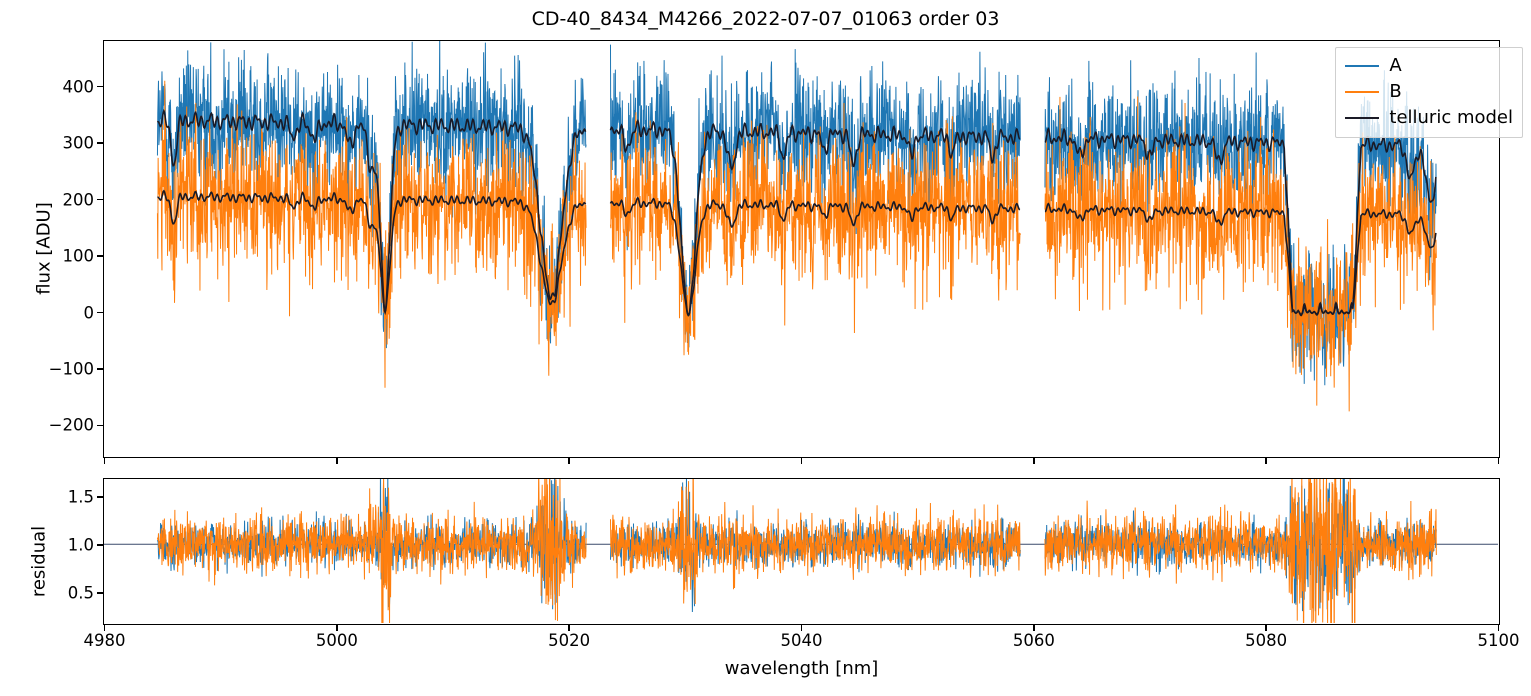  I want to click on wavelength-tick-label: 5000, so click(336, 640).